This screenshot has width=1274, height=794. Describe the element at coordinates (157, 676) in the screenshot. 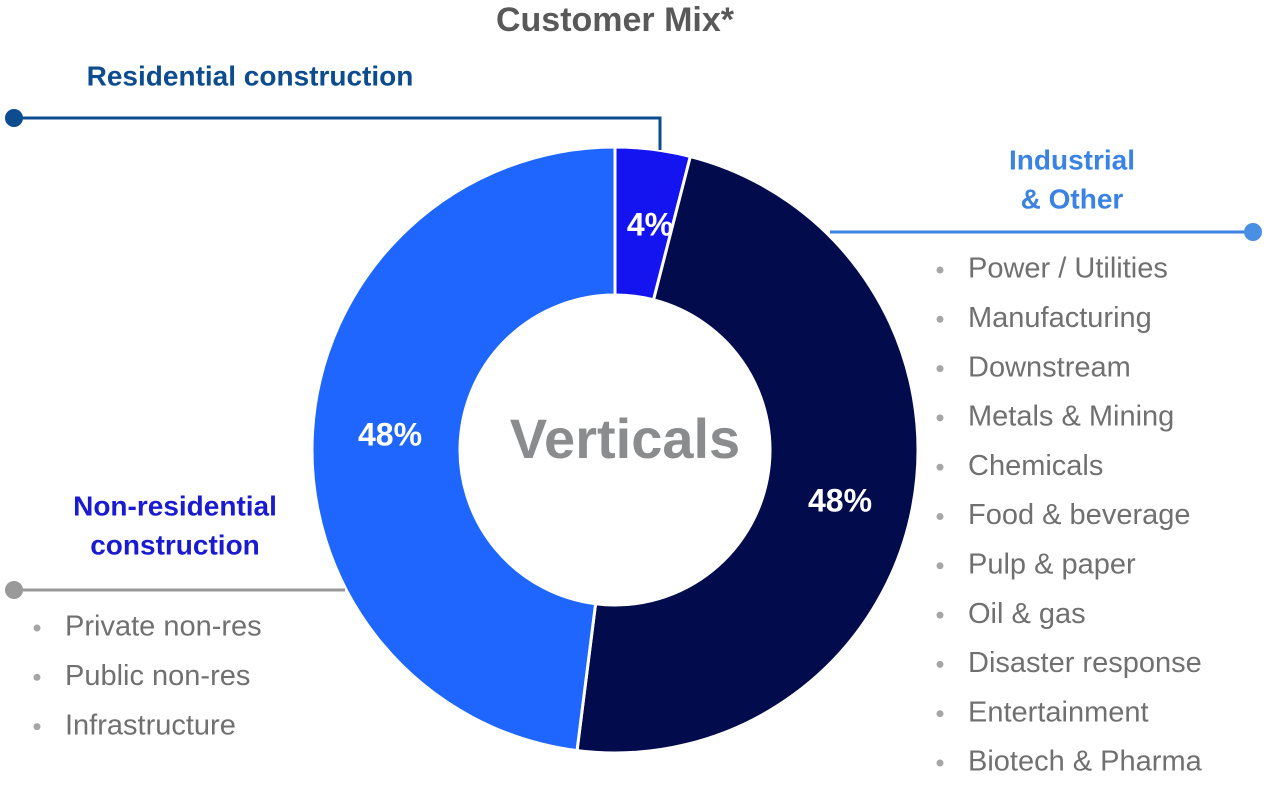

I see `detail-item: Public non-res` at that location.